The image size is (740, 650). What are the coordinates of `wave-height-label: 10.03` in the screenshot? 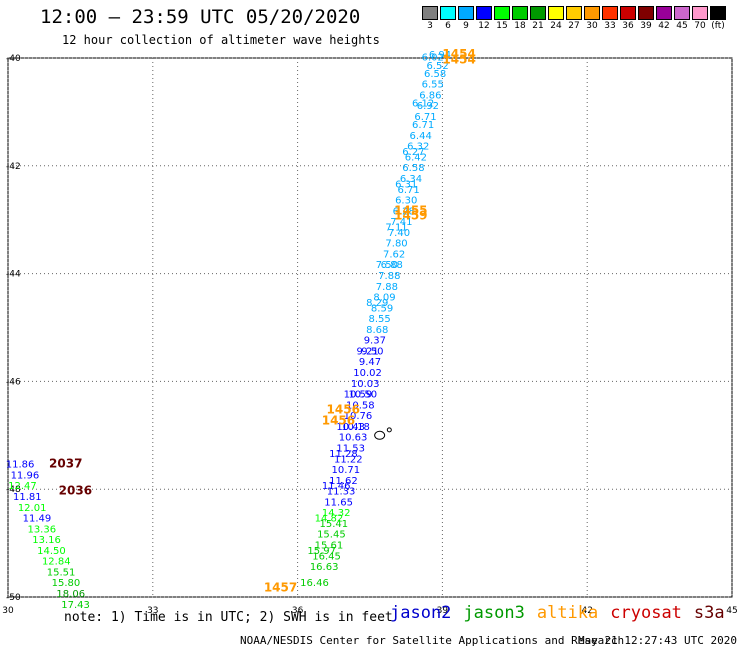 It's located at (365, 384).